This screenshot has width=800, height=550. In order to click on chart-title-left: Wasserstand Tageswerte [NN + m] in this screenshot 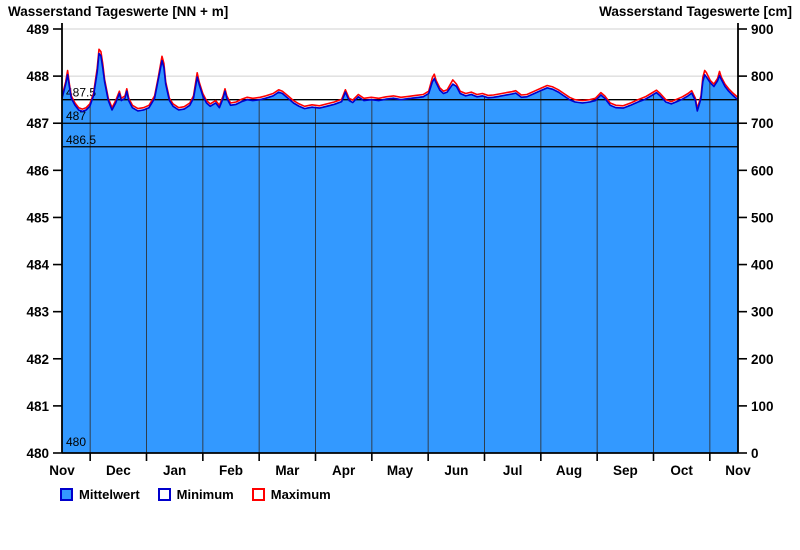, I will do `click(118, 11)`.